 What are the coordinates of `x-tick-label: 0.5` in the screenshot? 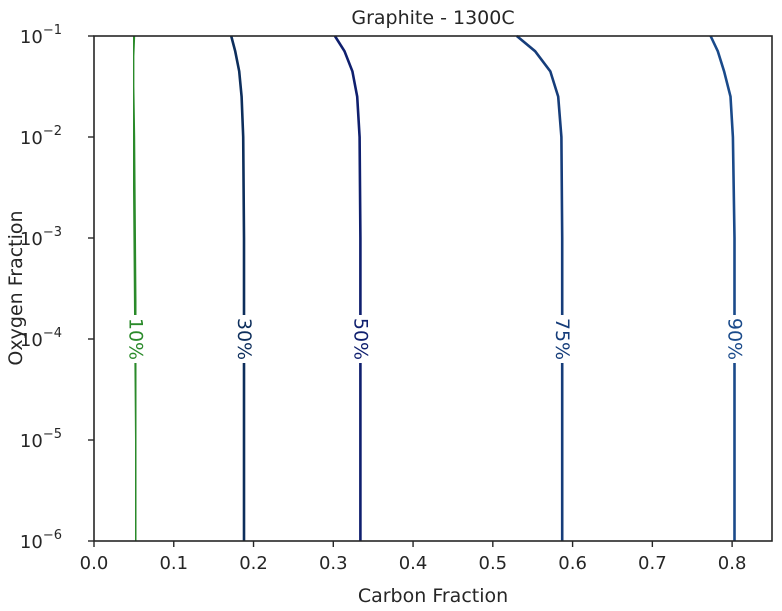 It's located at (493, 563).